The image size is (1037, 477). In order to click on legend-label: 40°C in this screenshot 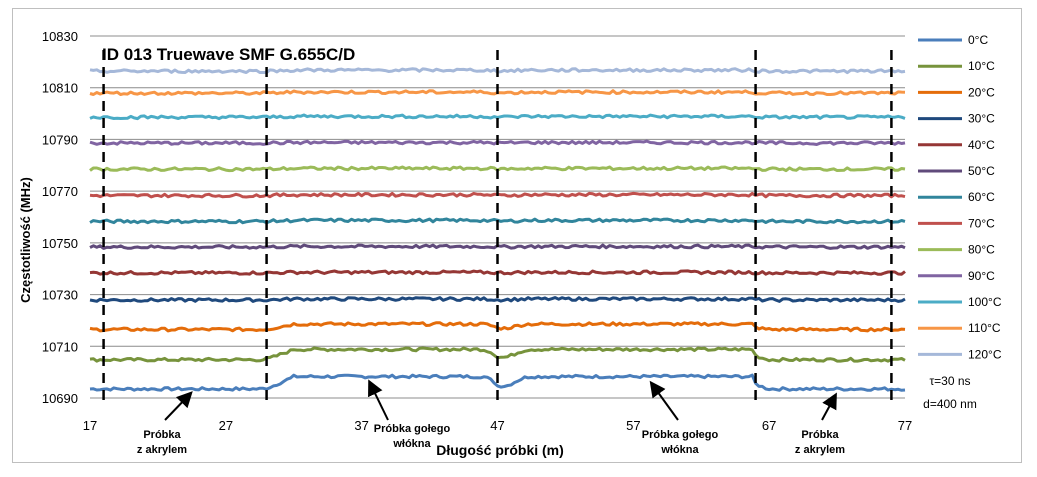, I will do `click(981, 145)`.